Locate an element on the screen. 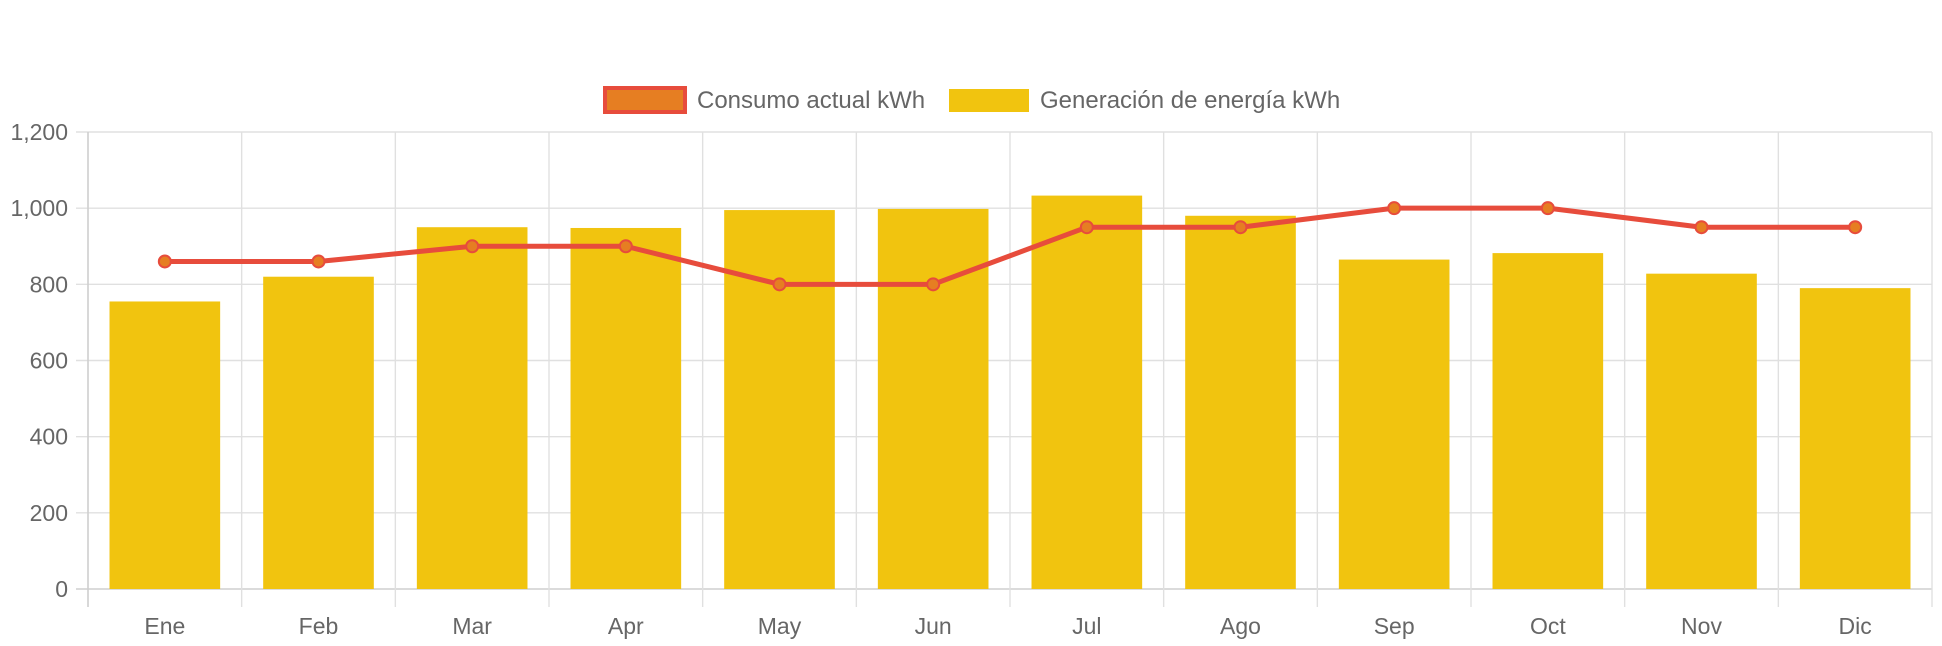  x-tick-label: May is located at coordinates (780, 626).